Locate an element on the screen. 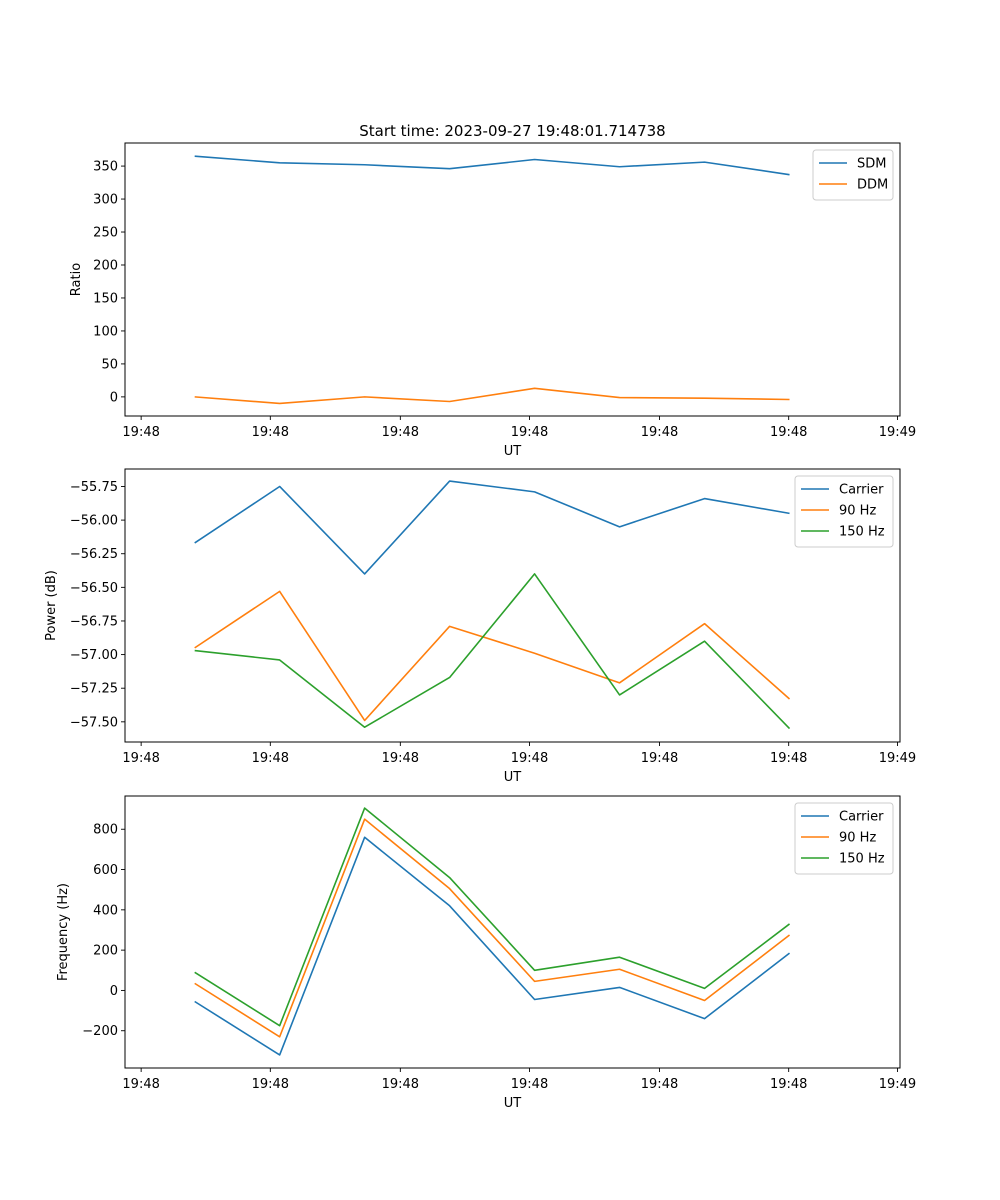  y-tick-label: −56.50 is located at coordinates (94, 588).